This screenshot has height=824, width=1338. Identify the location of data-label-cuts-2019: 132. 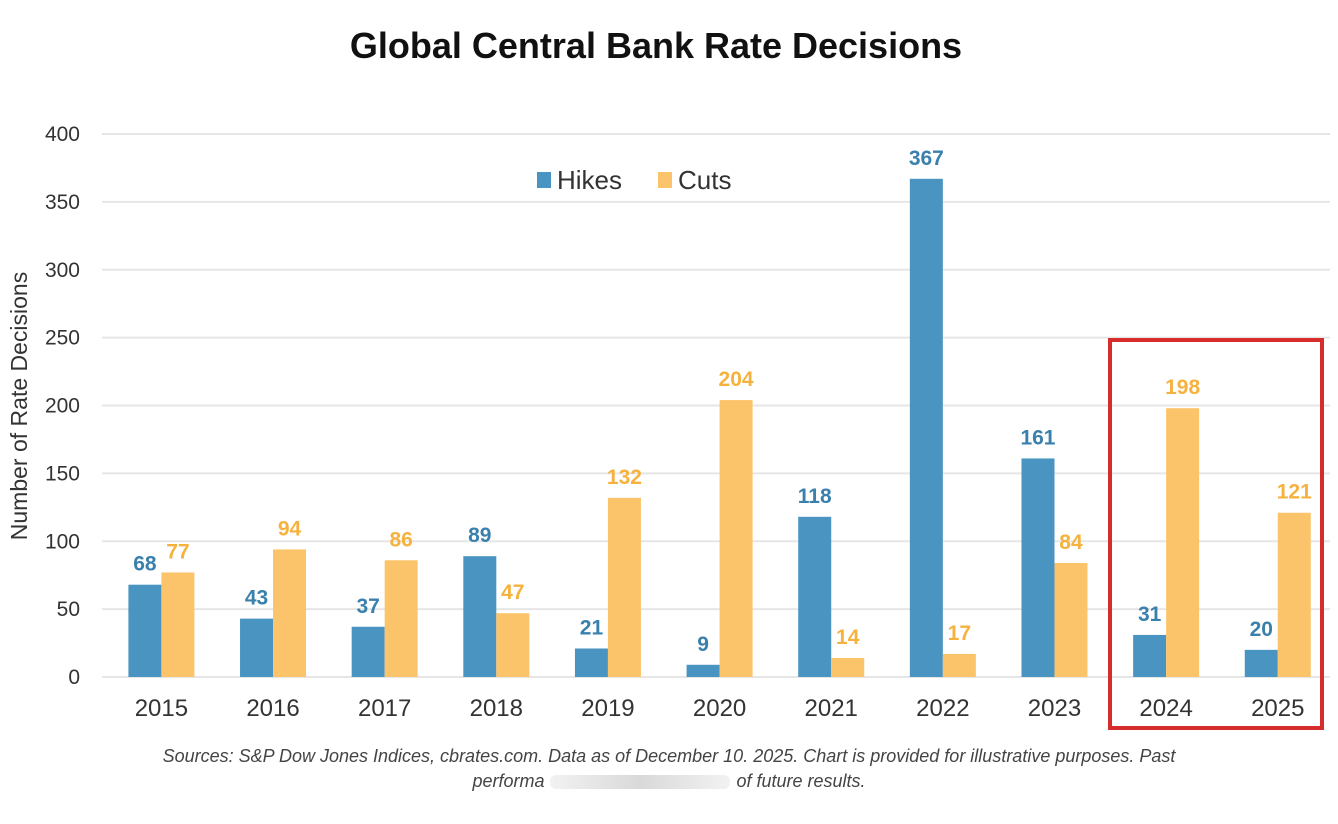
(624, 477).